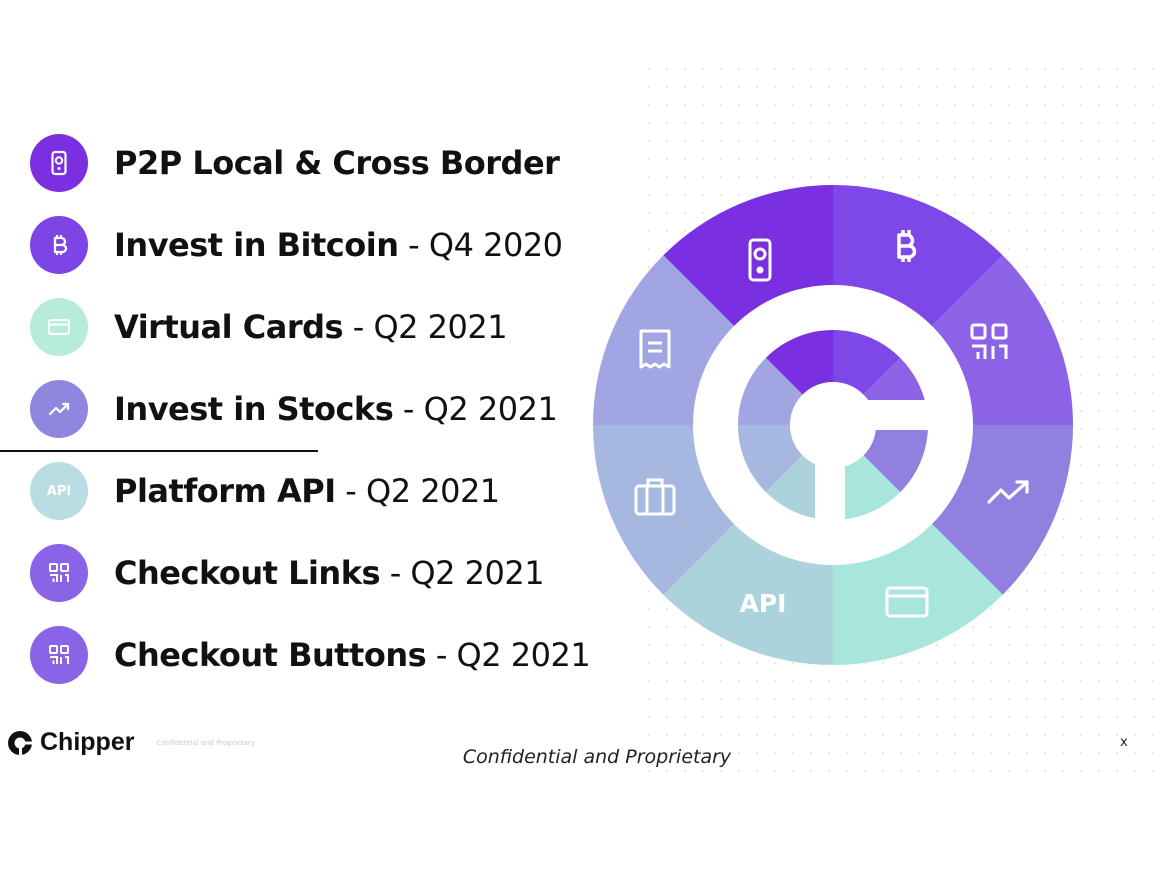 The width and height of the screenshot is (1160, 869). Describe the element at coordinates (830, 480) in the screenshot. I see `wheel-stem-gap` at that location.